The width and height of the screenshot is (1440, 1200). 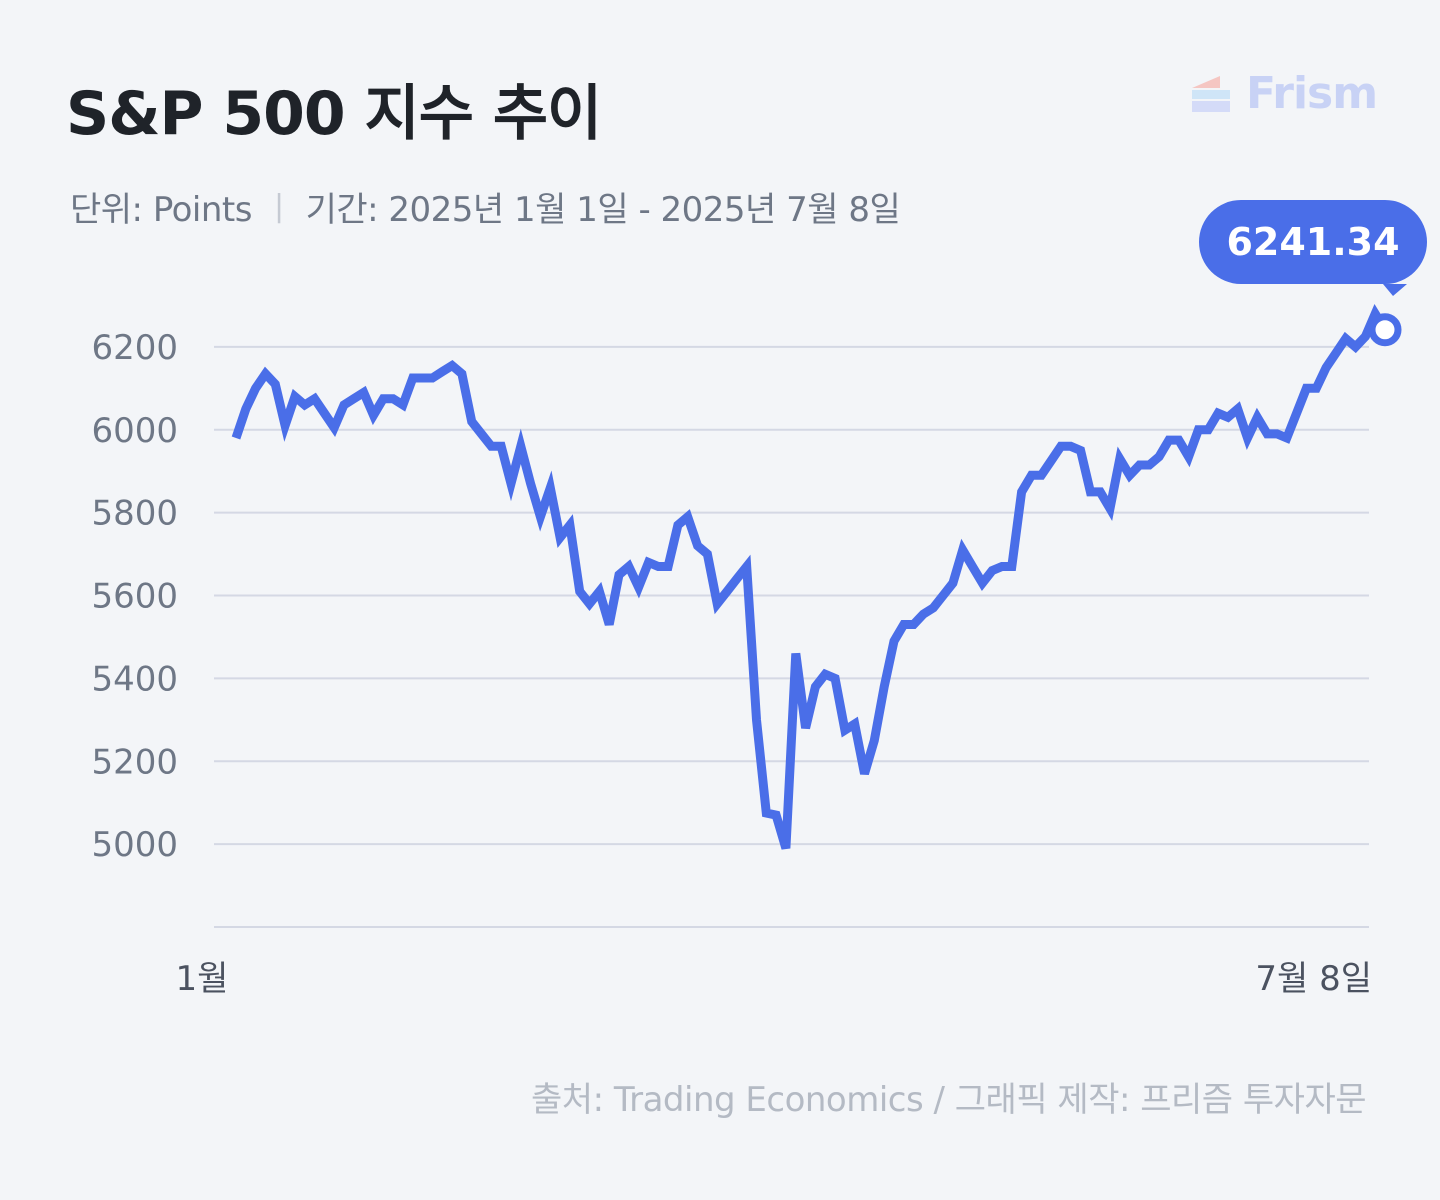 I want to click on y-tick-label-5600: 5600, so click(x=134, y=597).